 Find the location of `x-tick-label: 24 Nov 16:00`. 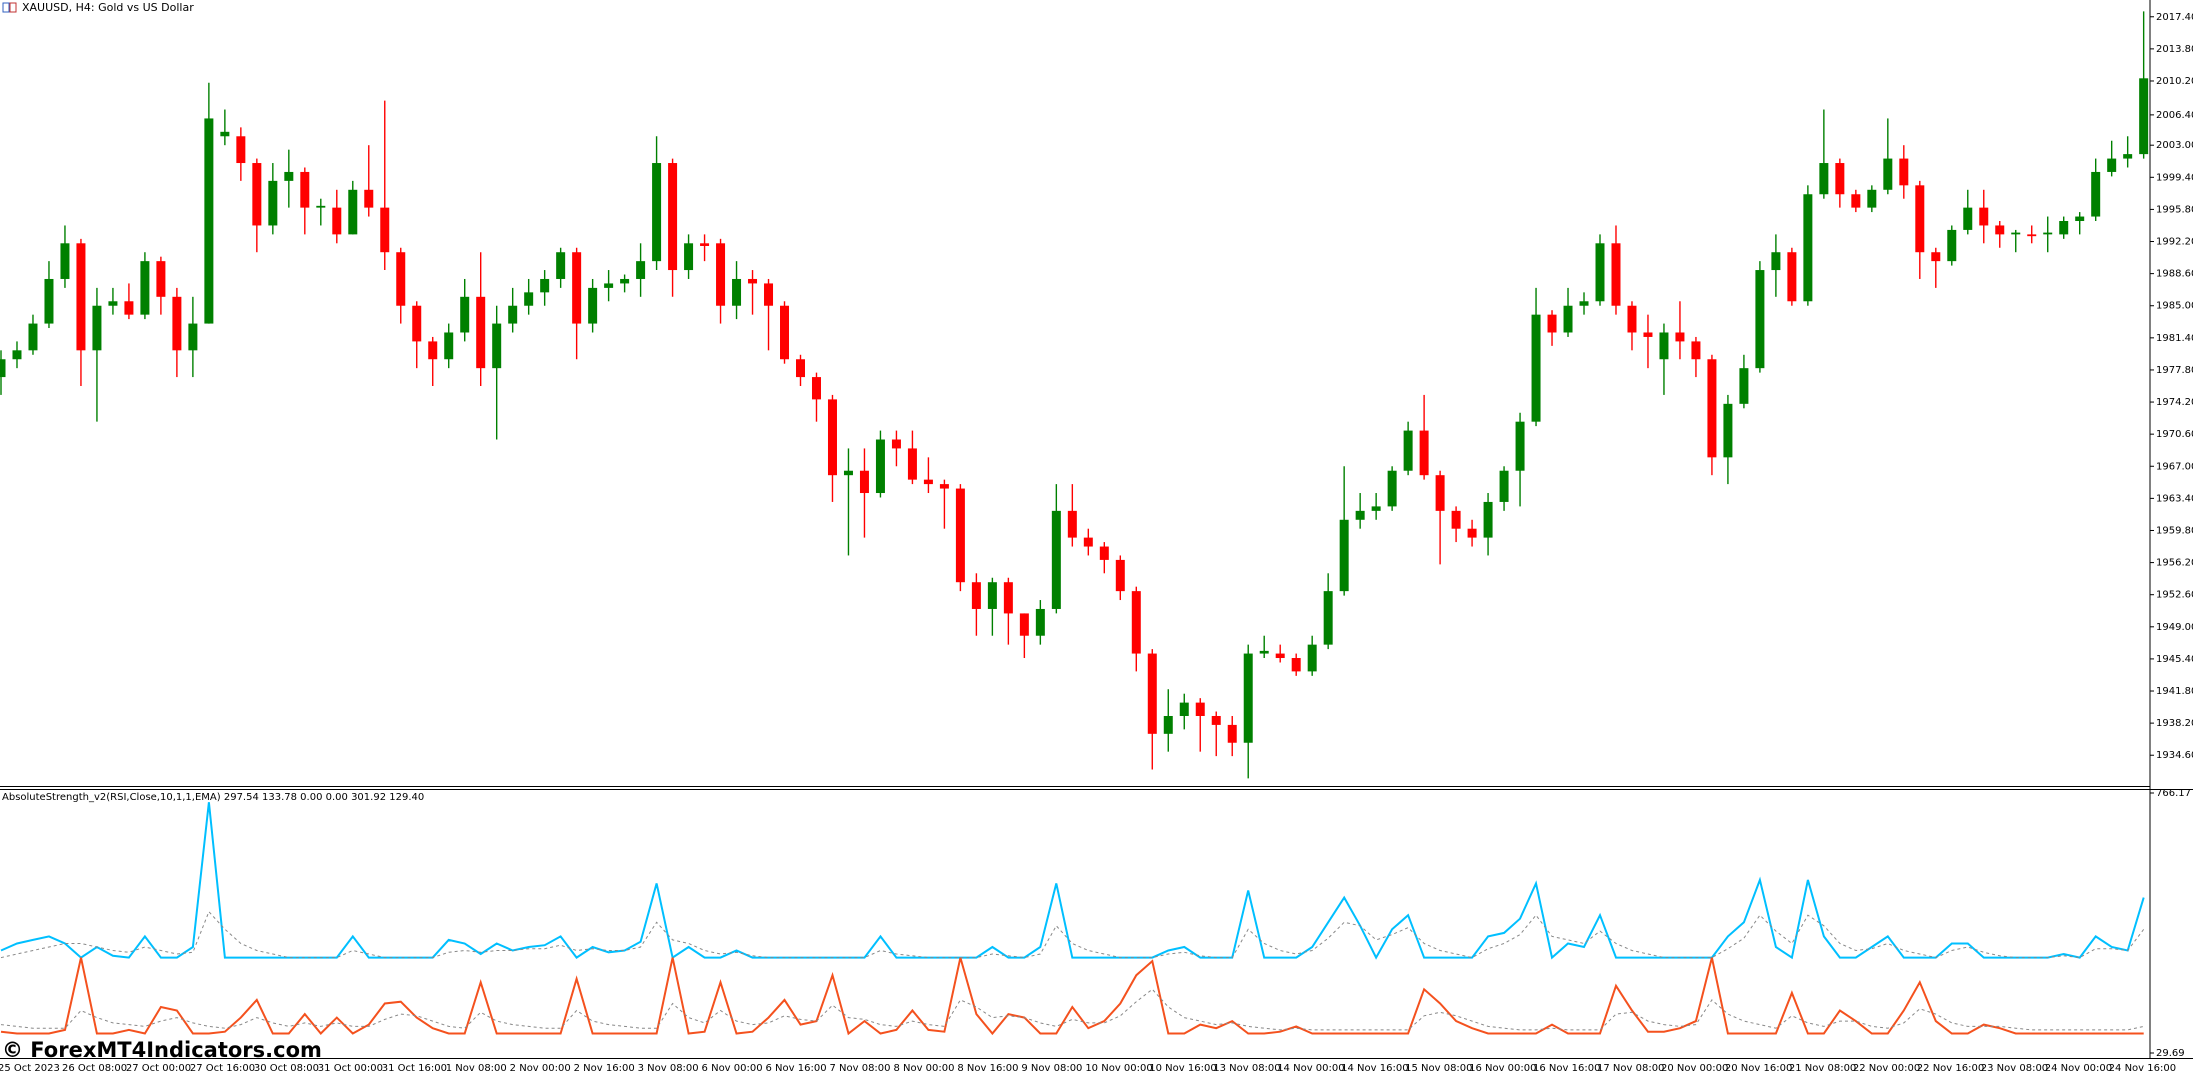

x-tick-label: 24 Nov 16:00 is located at coordinates (2142, 1068).